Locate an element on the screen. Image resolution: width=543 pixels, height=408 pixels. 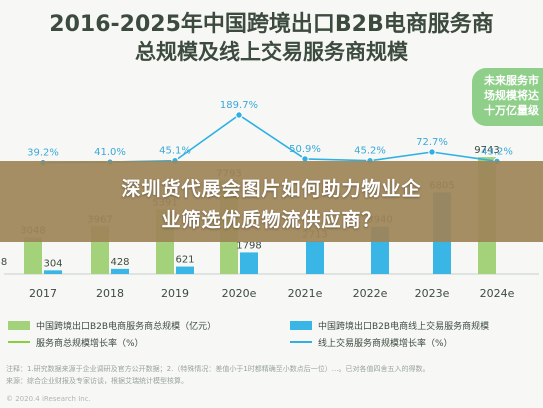
legend-swatch-total-growth is located at coordinates (19, 342).